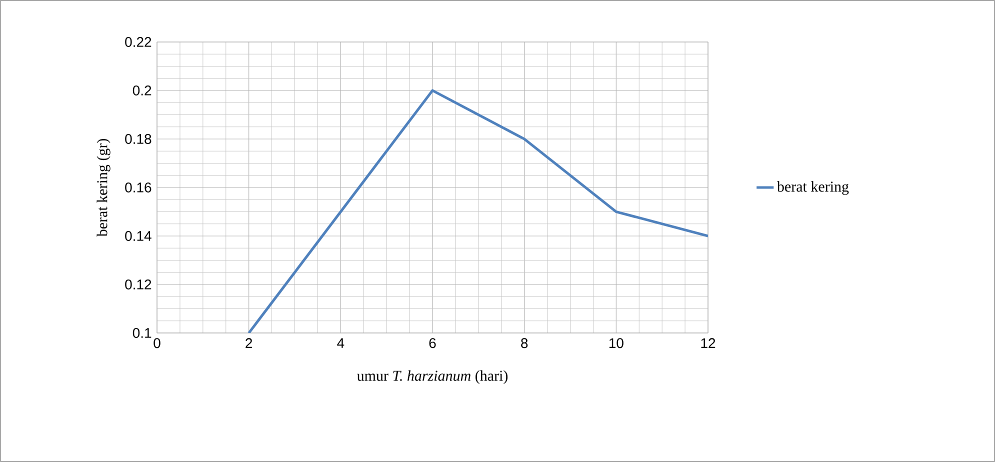 Image resolution: width=995 pixels, height=462 pixels. What do you see at coordinates (249, 343) in the screenshot?
I see `x-tick-label: 2` at bounding box center [249, 343].